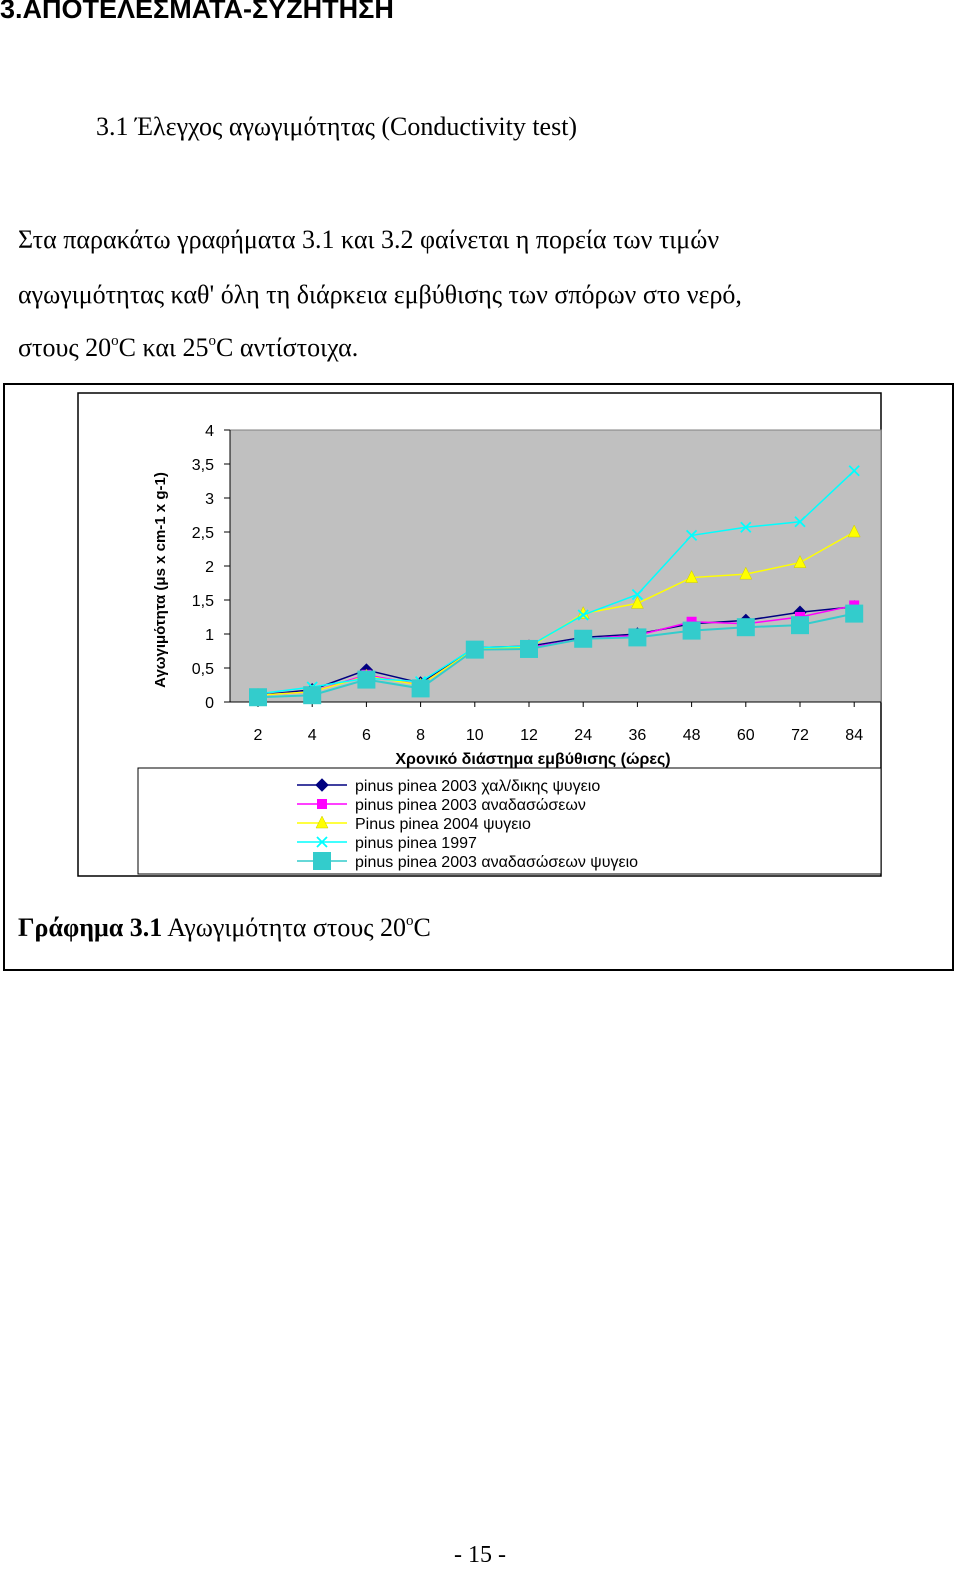 Image resolution: width=960 pixels, height=1569 pixels. What do you see at coordinates (197, 12) in the screenshot?
I see `section-heading: 3.ΑΠΟΤΕΛΕΣΜΑΤΑ-ΣΥΖΗΤΗΣΗ` at bounding box center [197, 12].